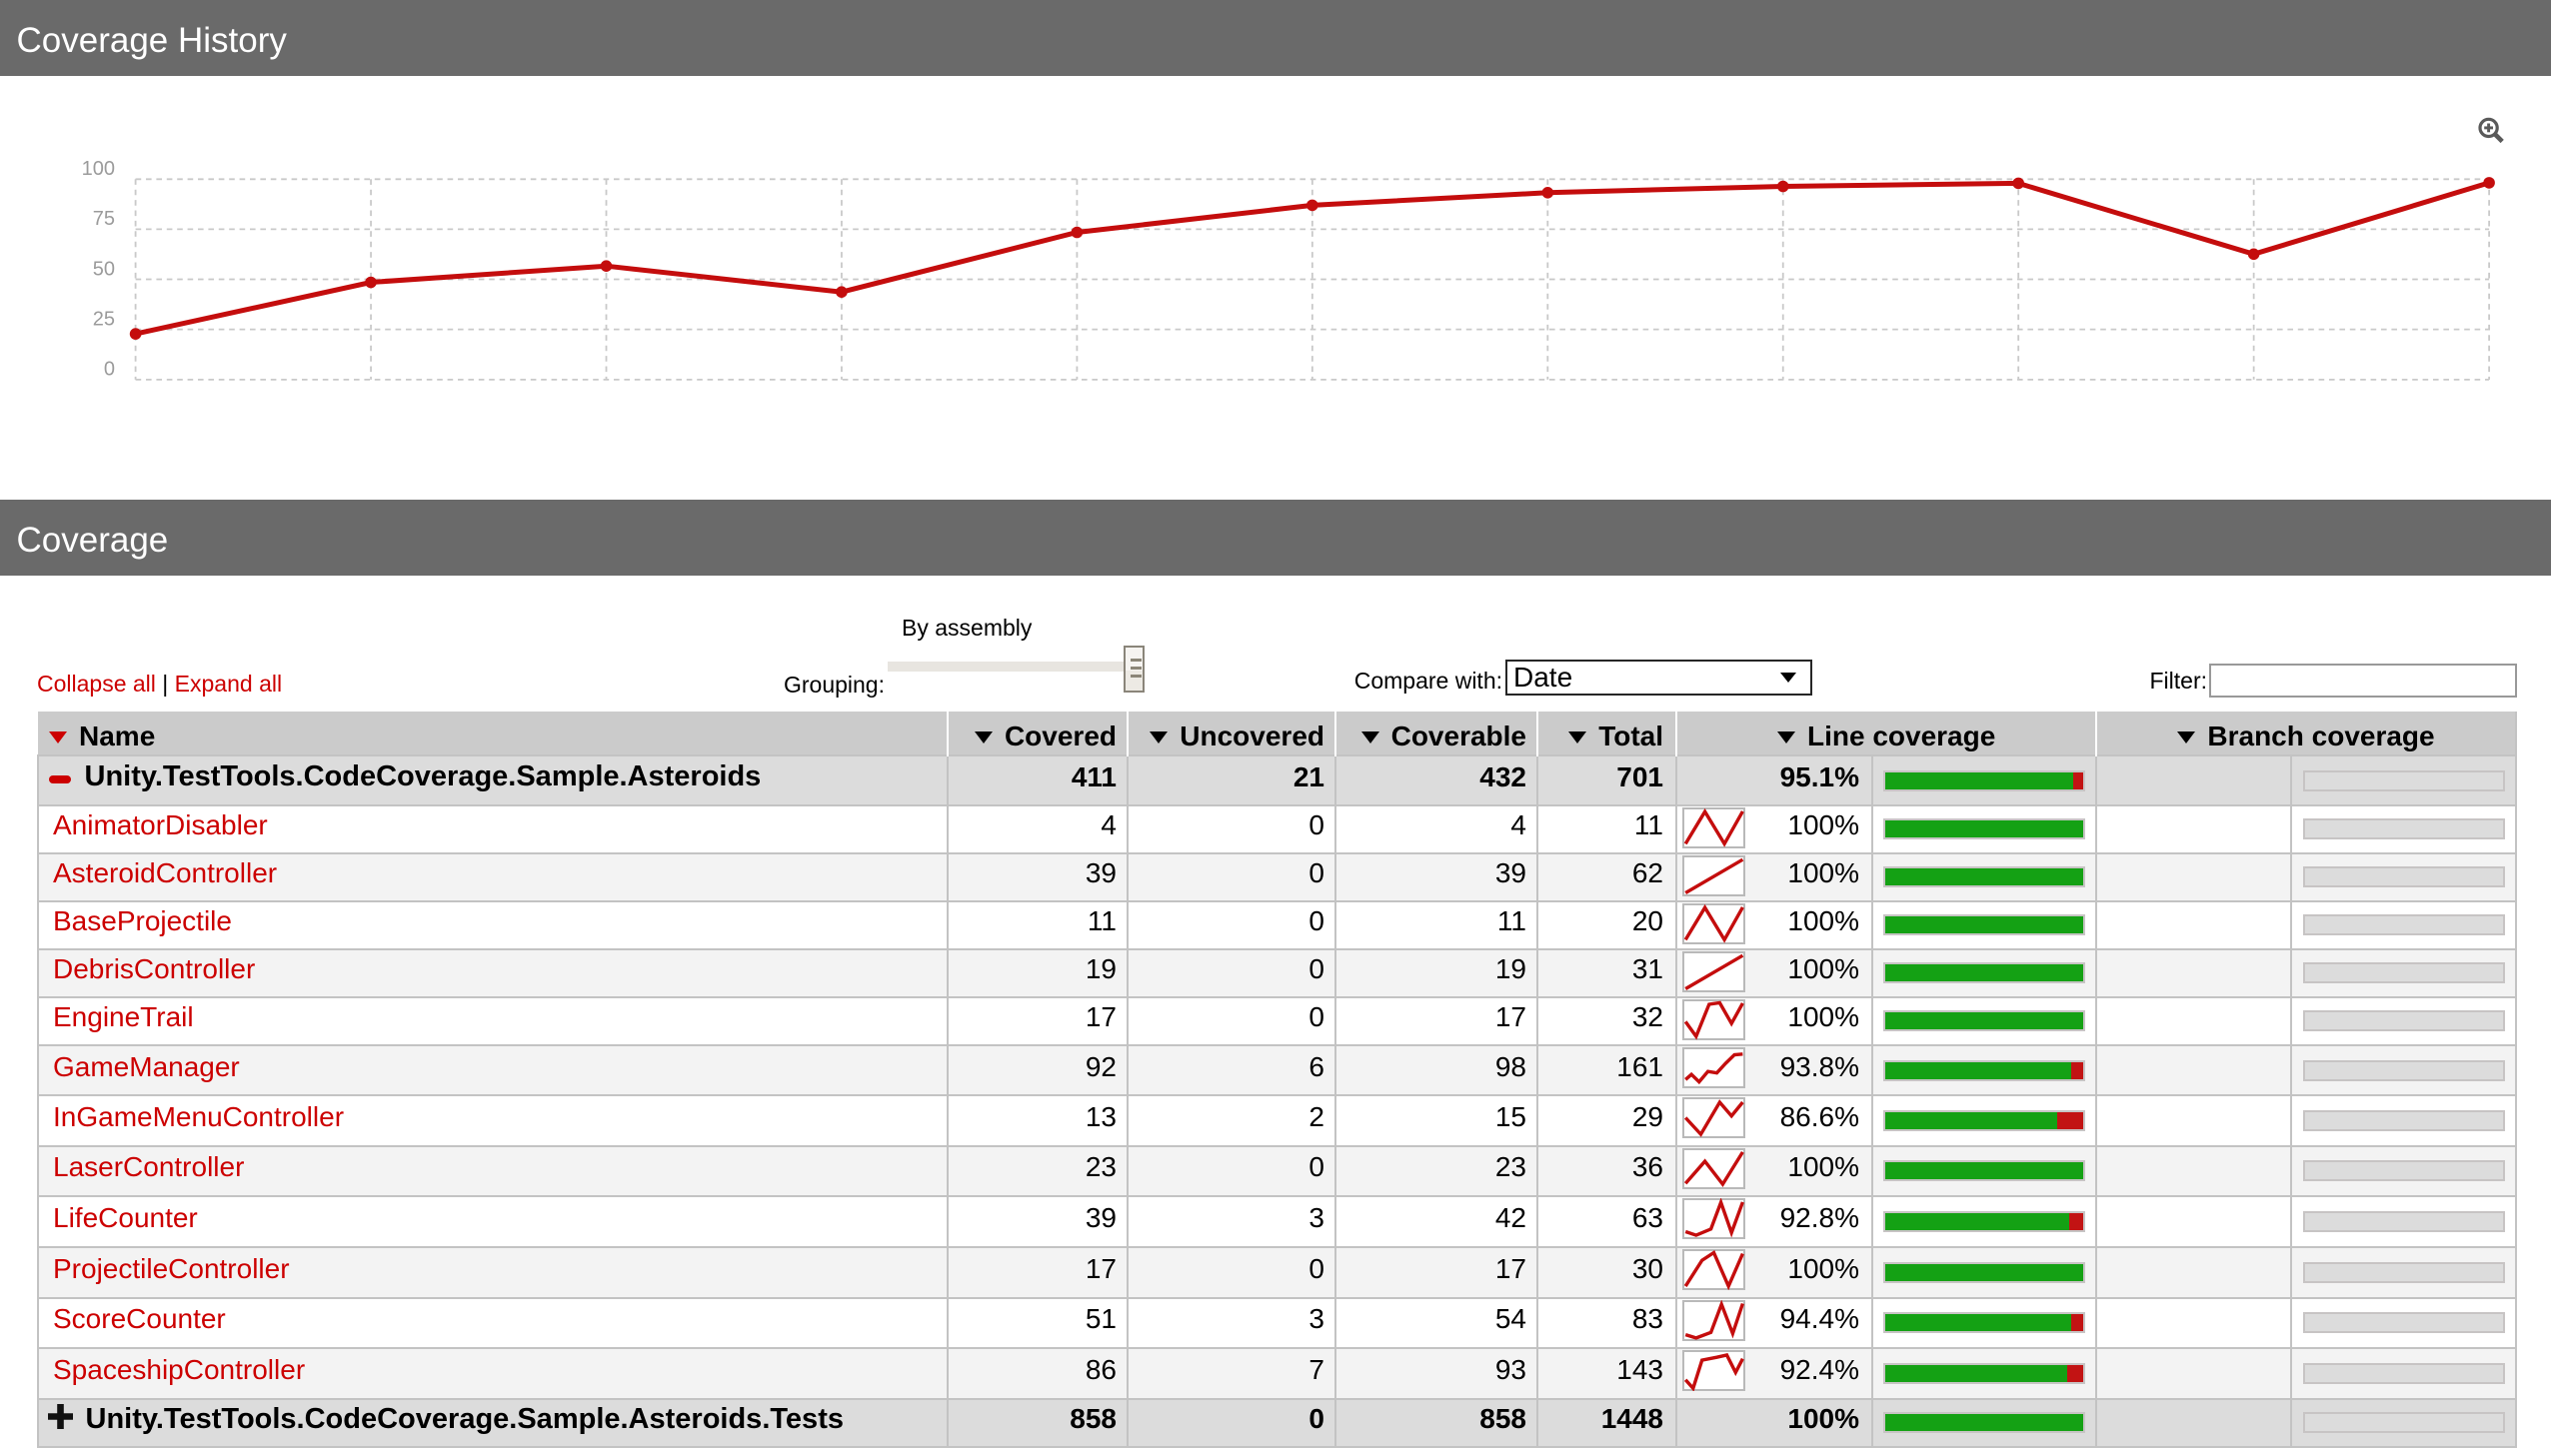  I want to click on svg-text: 100, so click(99, 169).